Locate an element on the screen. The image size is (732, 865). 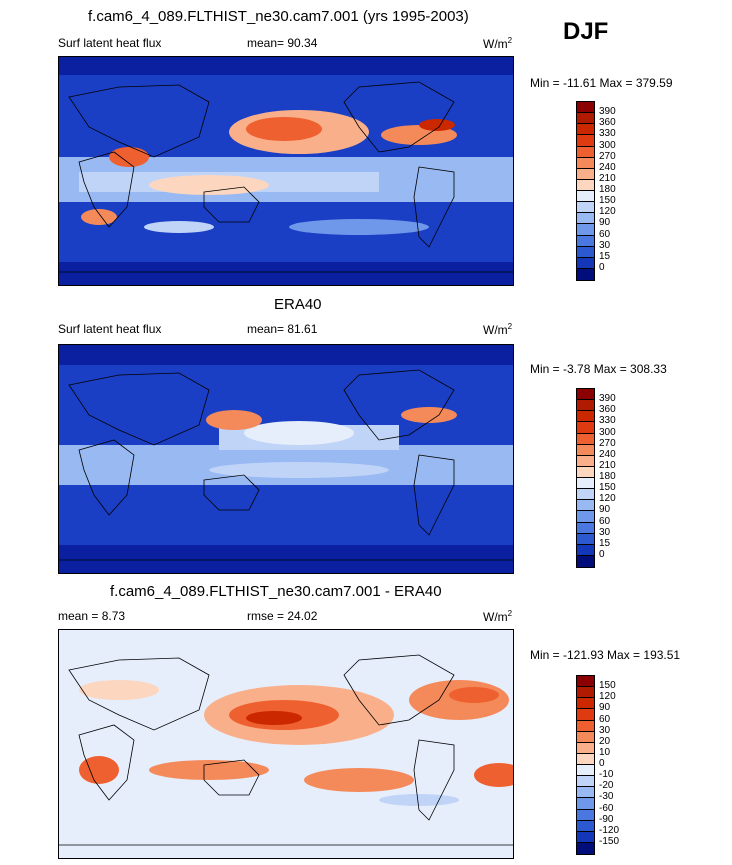
panel1-variable-label: Surf latent heat flux is located at coordinates (110, 43).